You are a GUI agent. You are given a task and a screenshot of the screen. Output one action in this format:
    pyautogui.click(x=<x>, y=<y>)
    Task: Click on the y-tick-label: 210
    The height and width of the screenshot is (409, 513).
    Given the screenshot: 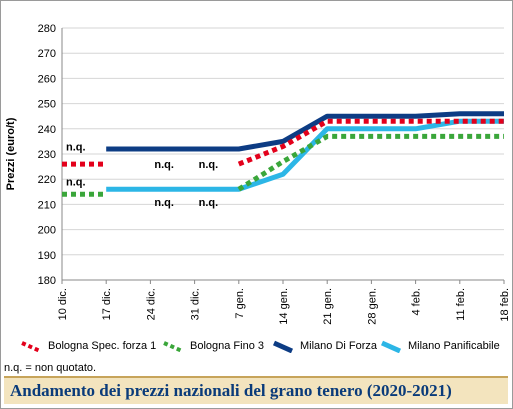 What is the action you would take?
    pyautogui.click(x=47, y=205)
    